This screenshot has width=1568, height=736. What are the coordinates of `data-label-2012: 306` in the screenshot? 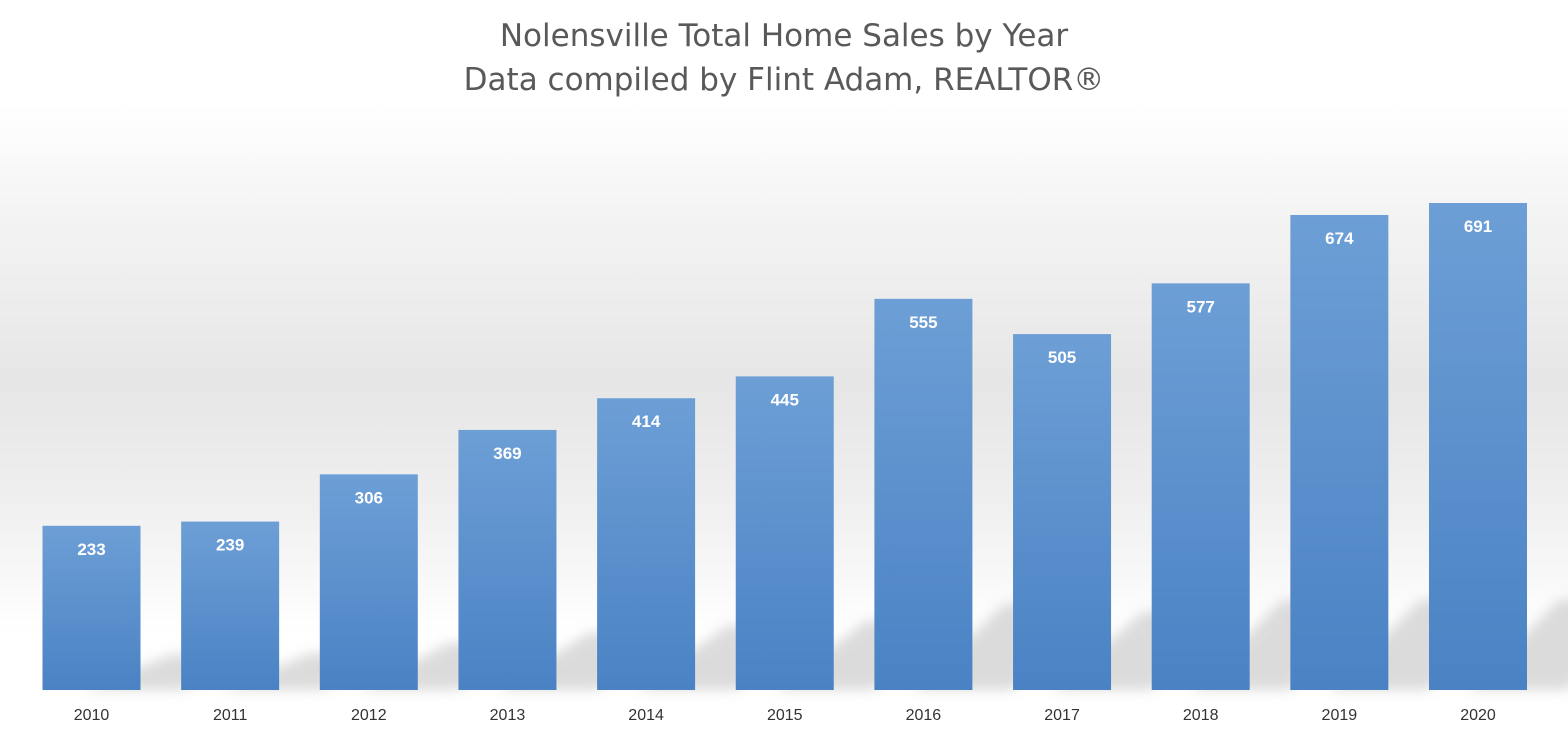 It's located at (369, 497).